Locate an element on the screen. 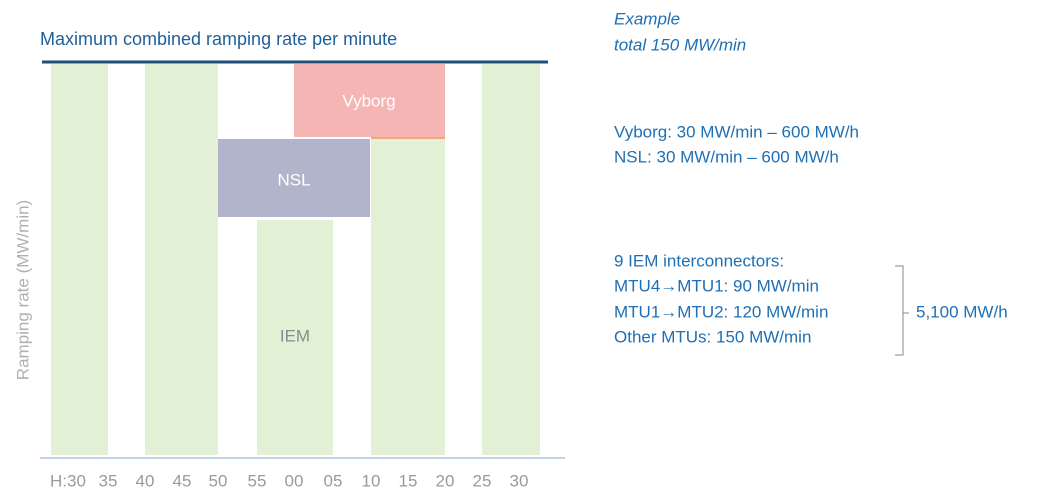 Image resolution: width=1039 pixels, height=490 pixels. x-tick-label: 25 is located at coordinates (482, 480).